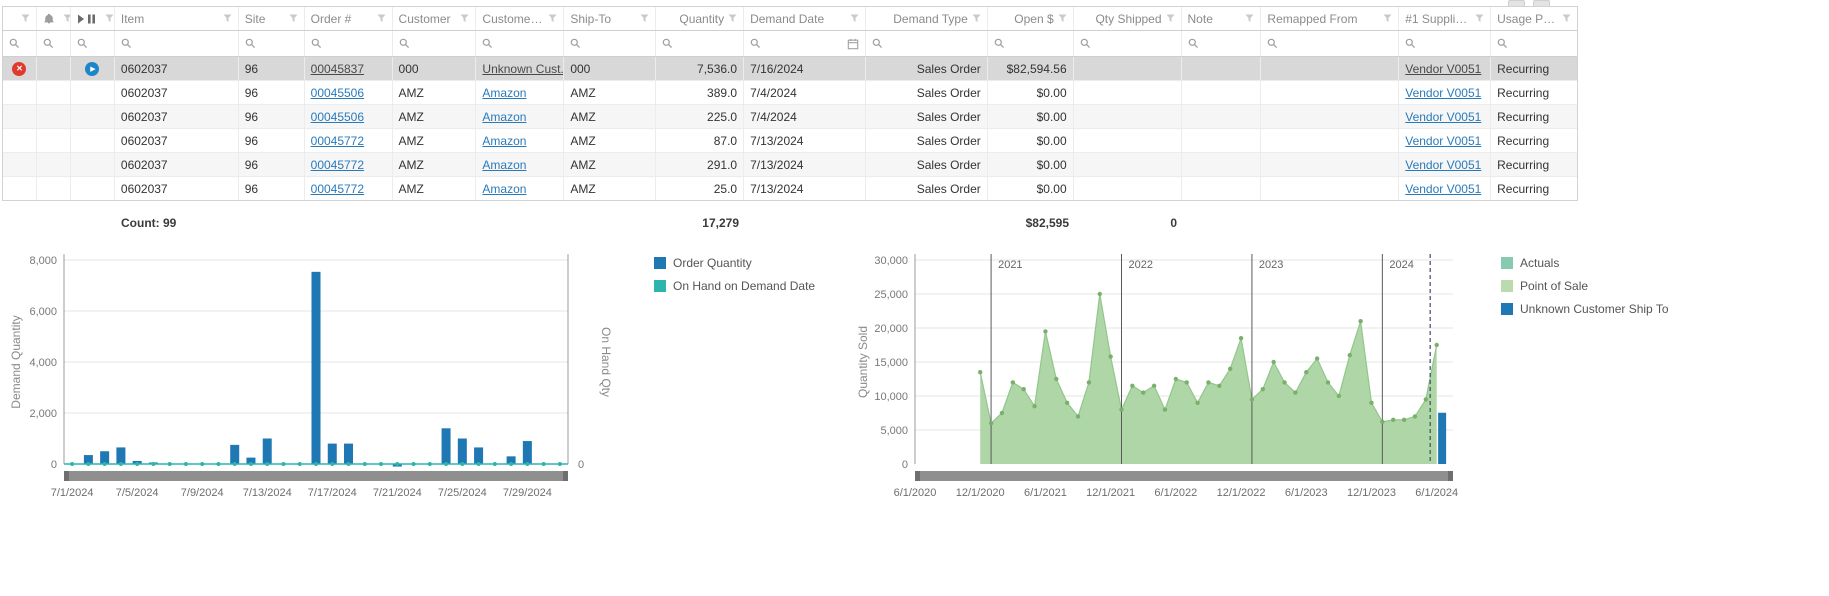  Describe the element at coordinates (93, 18) in the screenshot. I see `column-header-play` at that location.